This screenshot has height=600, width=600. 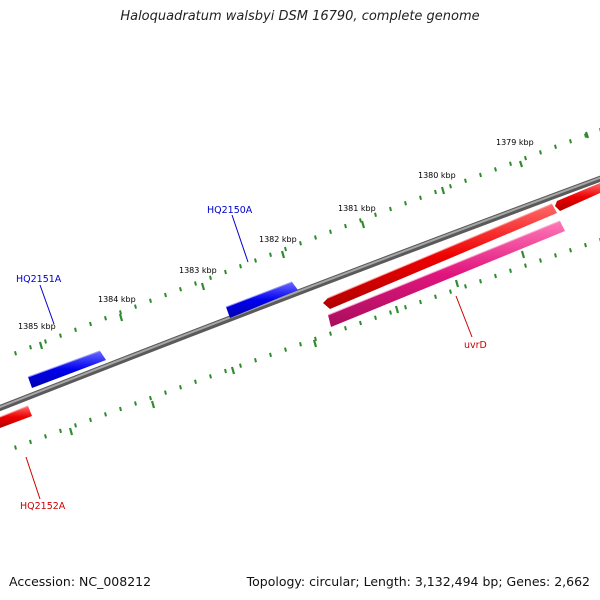 What do you see at coordinates (464, 316) in the screenshot?
I see `callout-line-uvrd` at bounding box center [464, 316].